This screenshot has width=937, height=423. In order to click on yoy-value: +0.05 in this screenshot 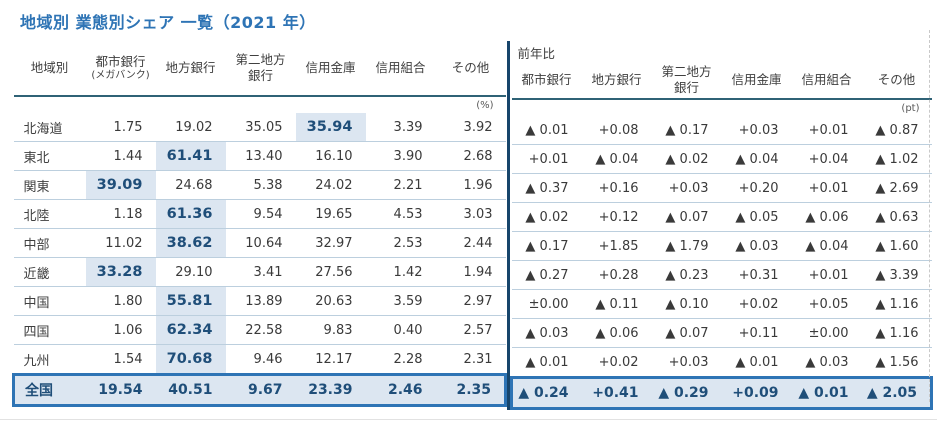, I will do `click(826, 304)`.